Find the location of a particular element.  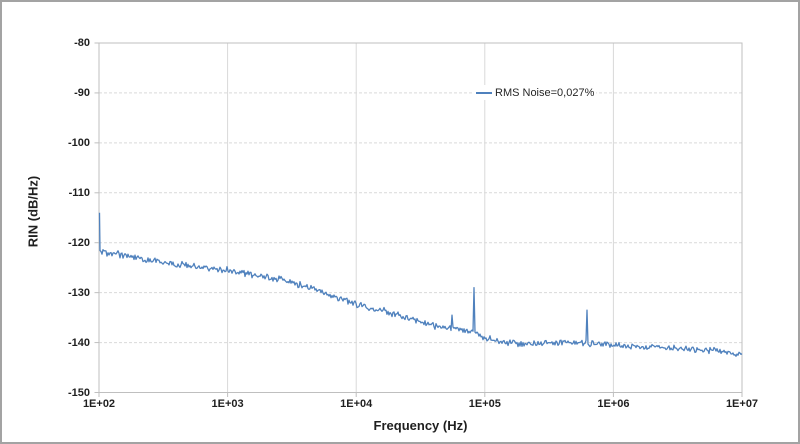

x-tick-label: 1E+05 is located at coordinates (484, 404).